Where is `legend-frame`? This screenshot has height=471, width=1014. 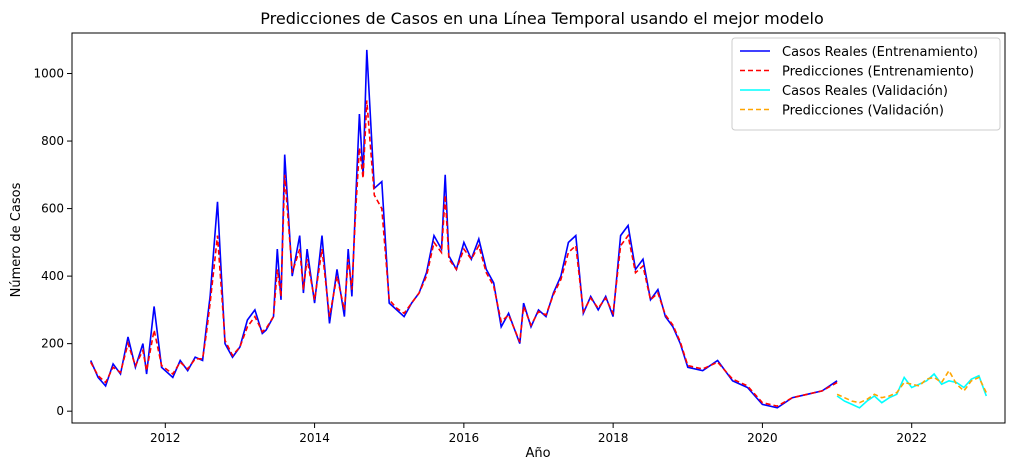
legend-frame is located at coordinates (866, 84).